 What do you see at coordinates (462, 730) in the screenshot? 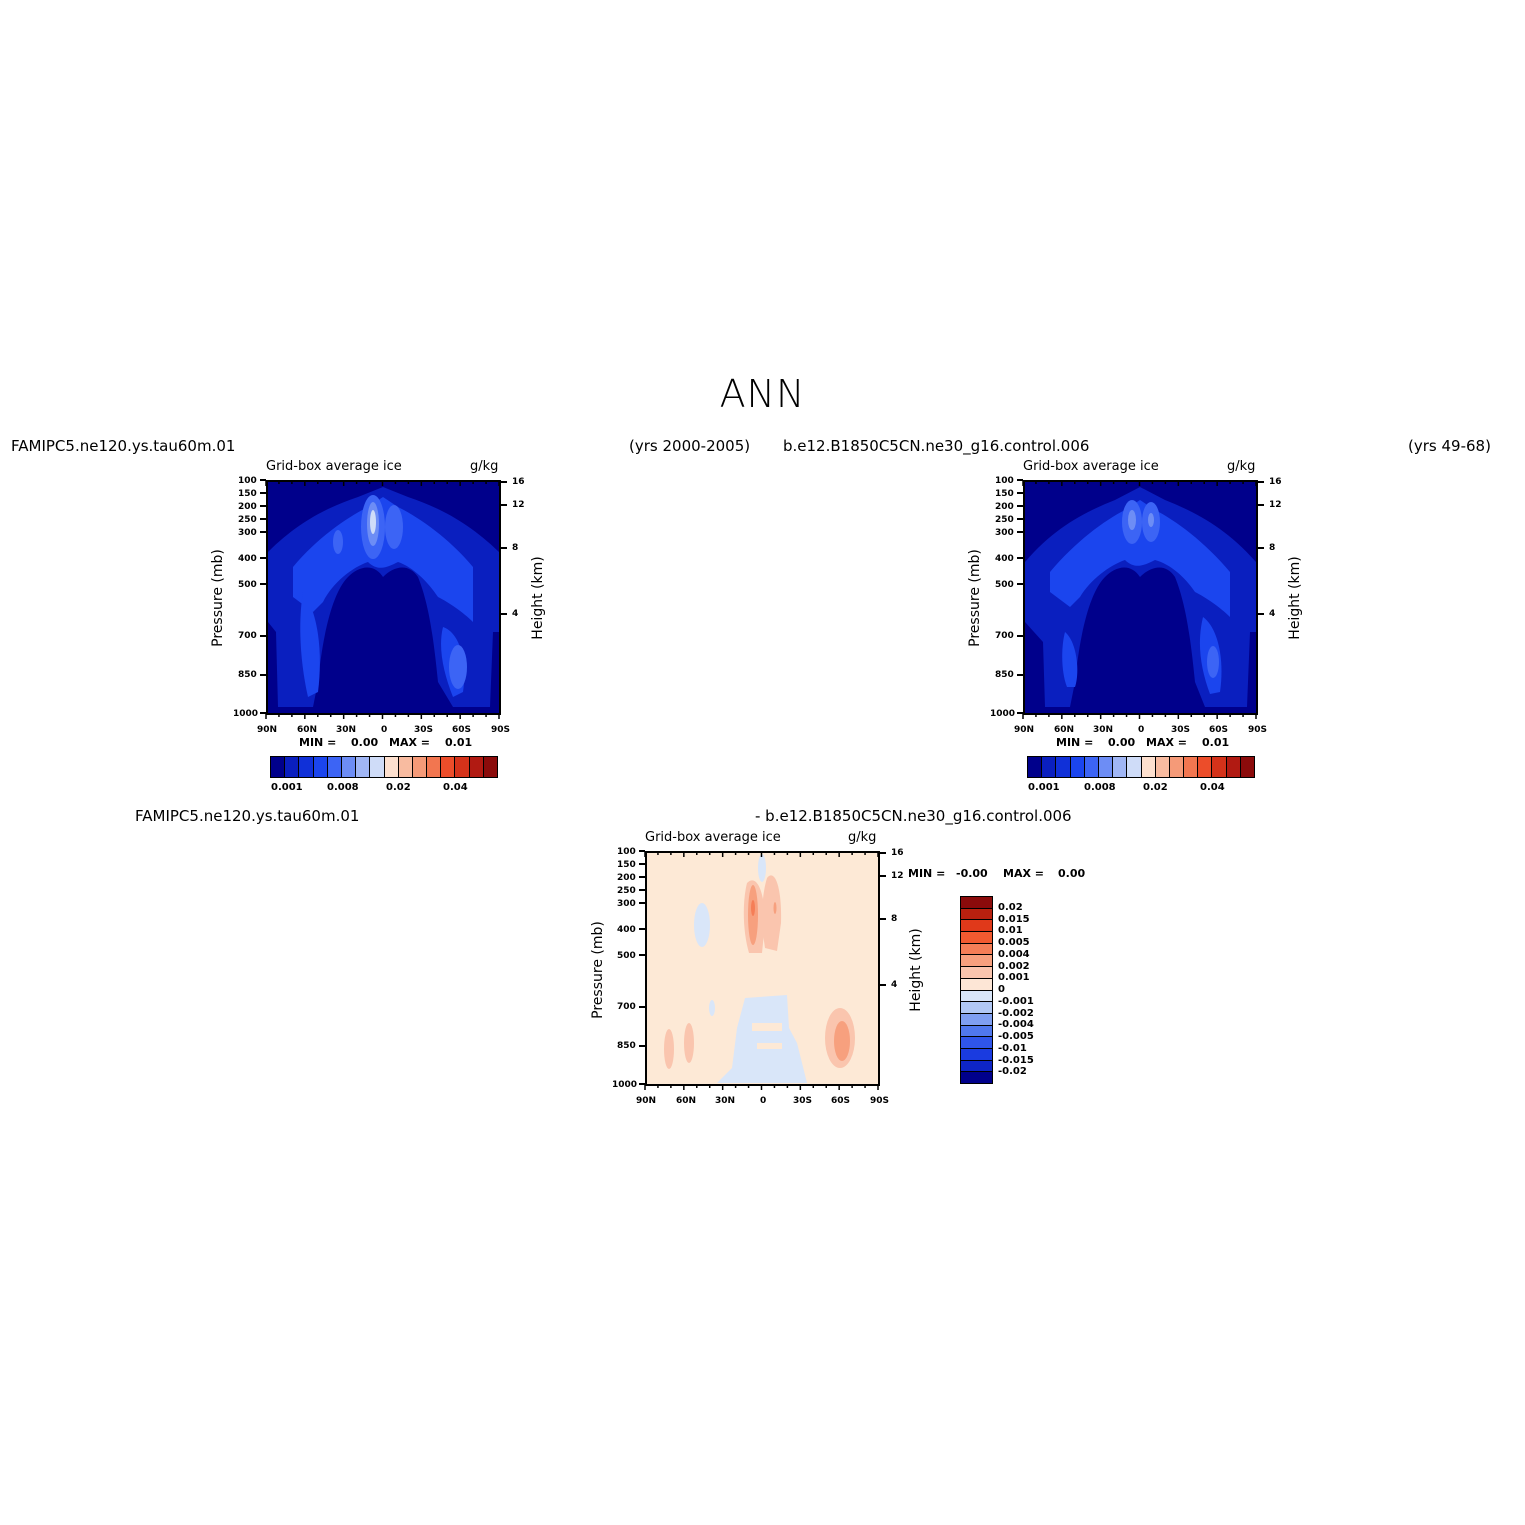
I see `p1-lattick: 60S` at bounding box center [462, 730].